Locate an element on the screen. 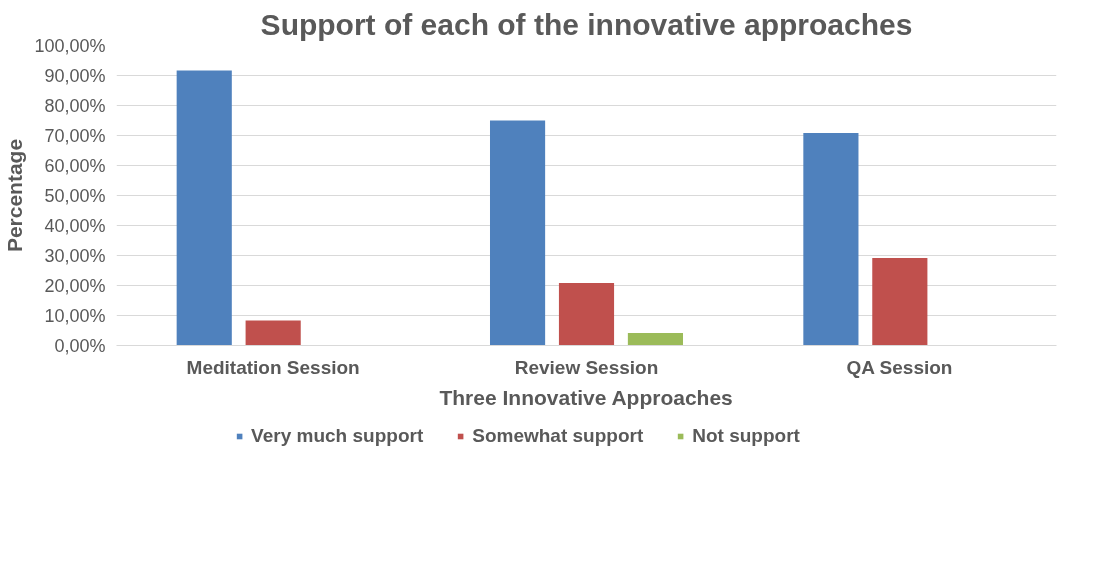  y-tick-label: 100,00% is located at coordinates (70, 45).